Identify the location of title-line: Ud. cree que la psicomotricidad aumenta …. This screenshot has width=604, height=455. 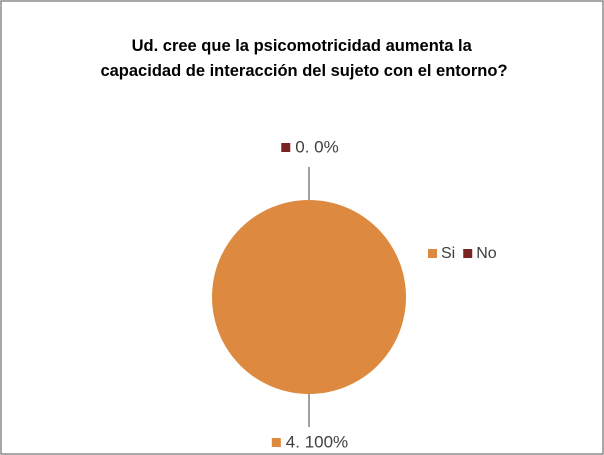
(302, 46).